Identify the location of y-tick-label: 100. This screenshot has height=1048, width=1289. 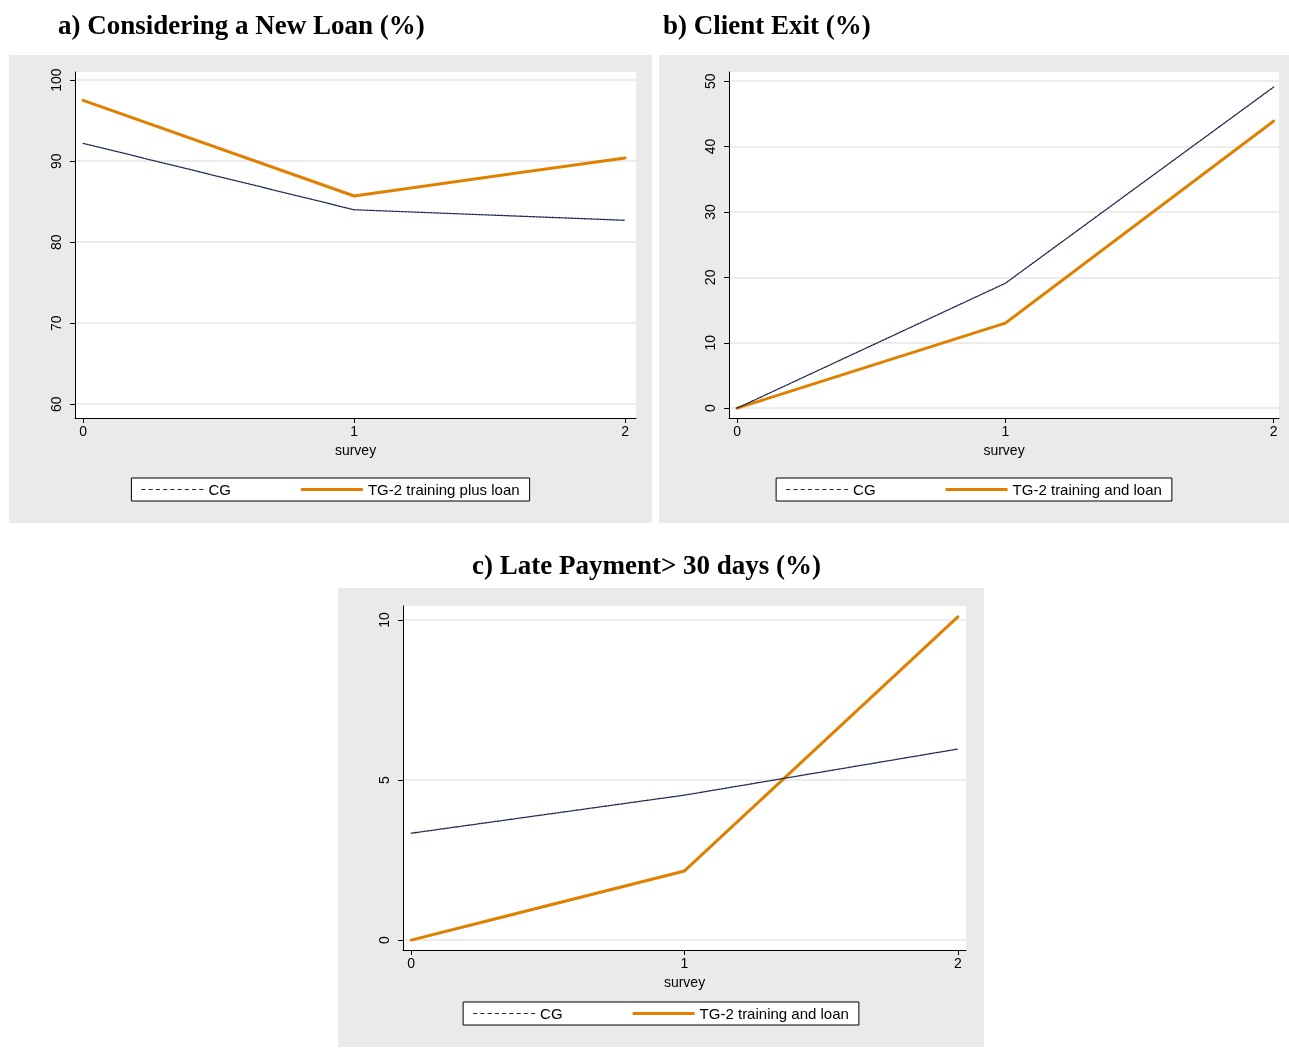
(56, 80).